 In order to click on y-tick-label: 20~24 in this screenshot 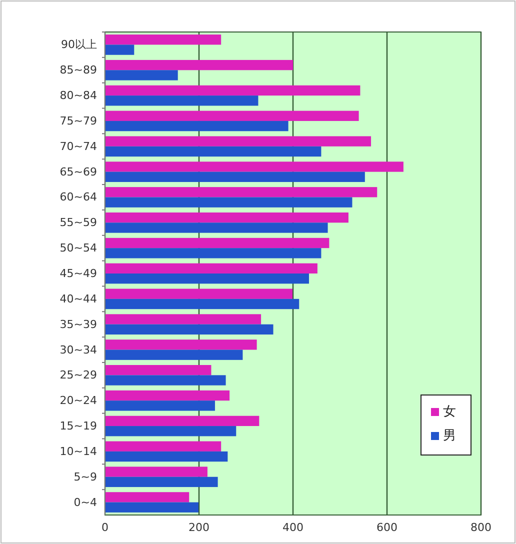, I will do `click(78, 401)`.